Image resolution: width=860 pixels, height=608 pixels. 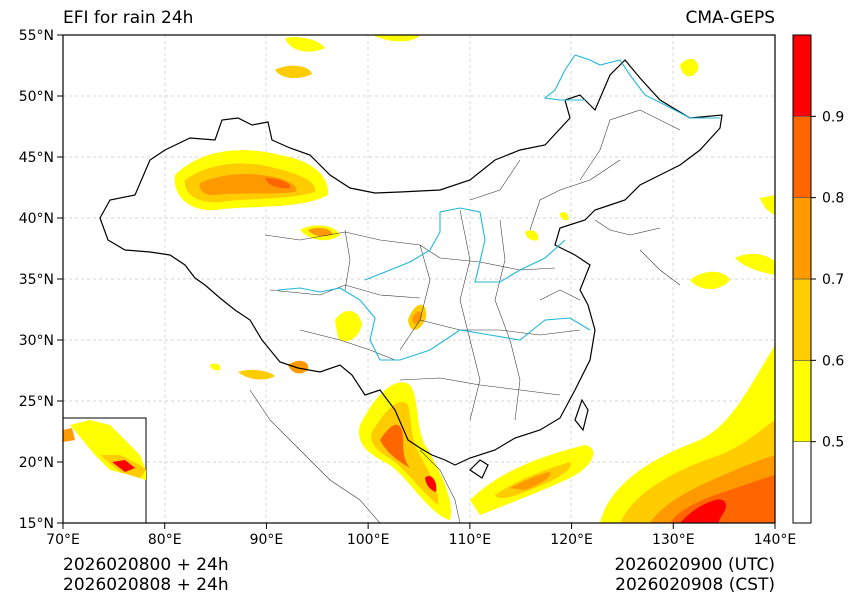 I want to click on lat-tick-label: 30°N, so click(x=36, y=341).